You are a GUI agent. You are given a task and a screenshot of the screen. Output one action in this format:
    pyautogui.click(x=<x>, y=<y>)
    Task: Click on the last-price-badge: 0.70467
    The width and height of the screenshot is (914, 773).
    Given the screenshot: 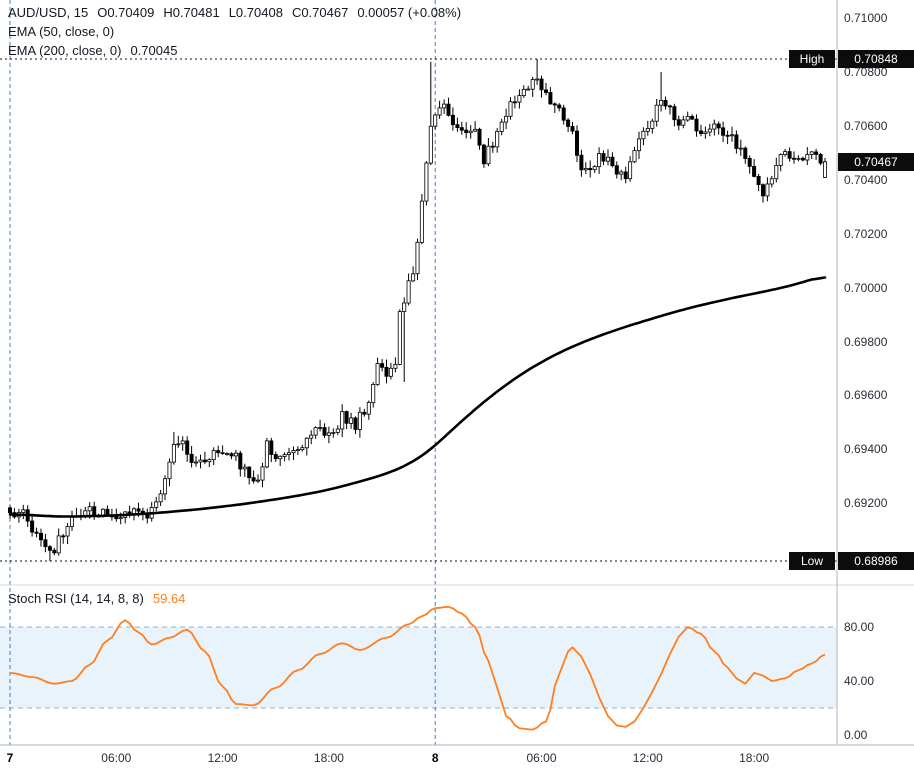 What is the action you would take?
    pyautogui.click(x=876, y=161)
    